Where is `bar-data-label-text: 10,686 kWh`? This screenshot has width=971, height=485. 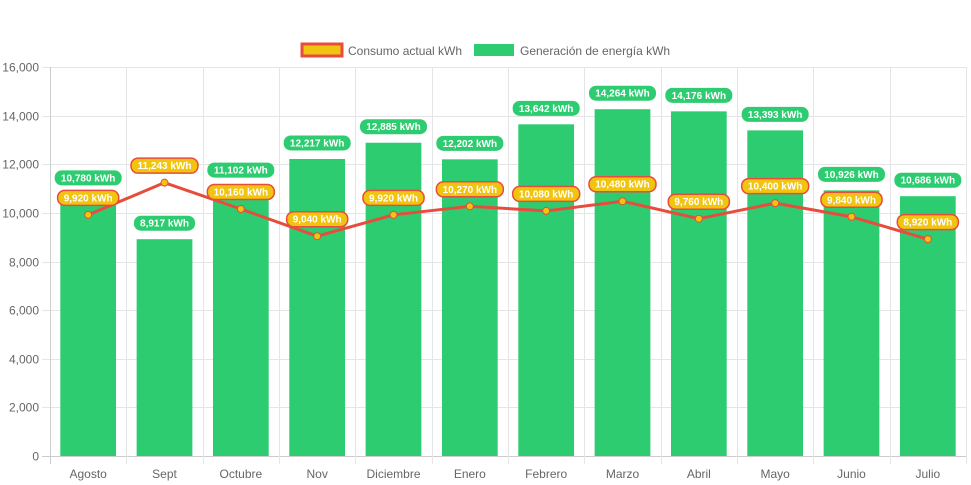 bar-data-label-text: 10,686 kWh is located at coordinates (928, 181).